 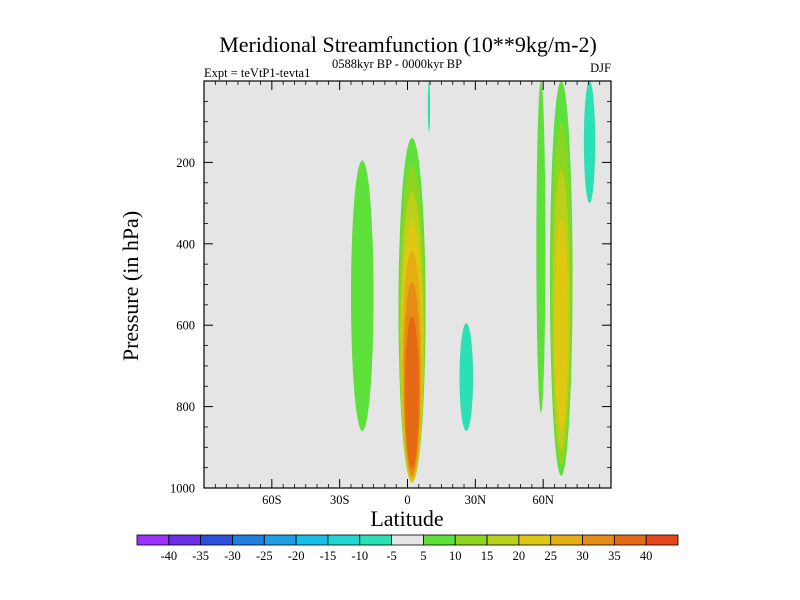 What do you see at coordinates (429, 106) in the screenshot?
I see `contour-upper-negative-0-level` at bounding box center [429, 106].